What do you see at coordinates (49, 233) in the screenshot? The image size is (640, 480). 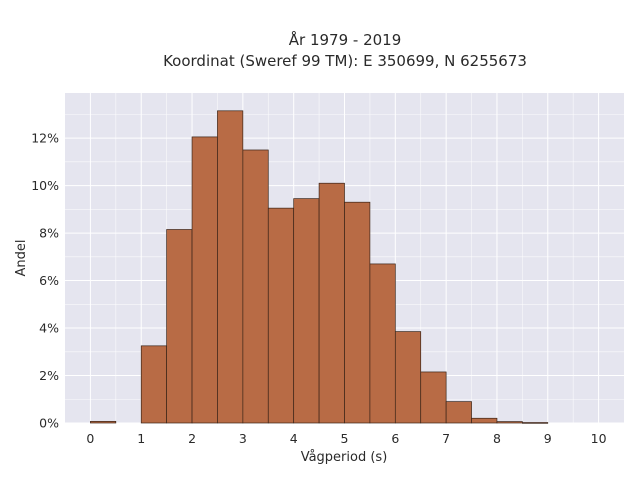 I see `y-tick-label: 8%` at bounding box center [49, 233].